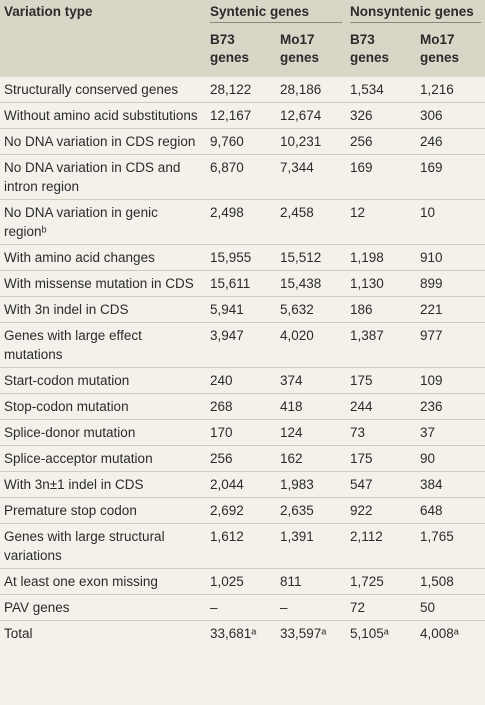 This screenshot has height=705, width=485. What do you see at coordinates (381, 607) in the screenshot?
I see `row-value: 72` at bounding box center [381, 607].